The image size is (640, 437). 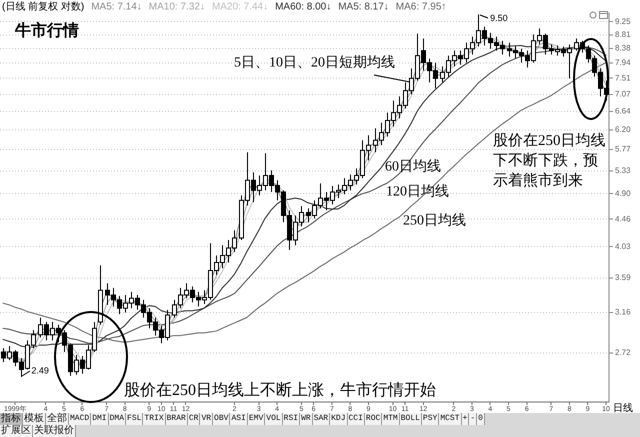 I want to click on annotation: 股价在250日均线上不断上涨，牛市行情开始, so click(x=280, y=390).